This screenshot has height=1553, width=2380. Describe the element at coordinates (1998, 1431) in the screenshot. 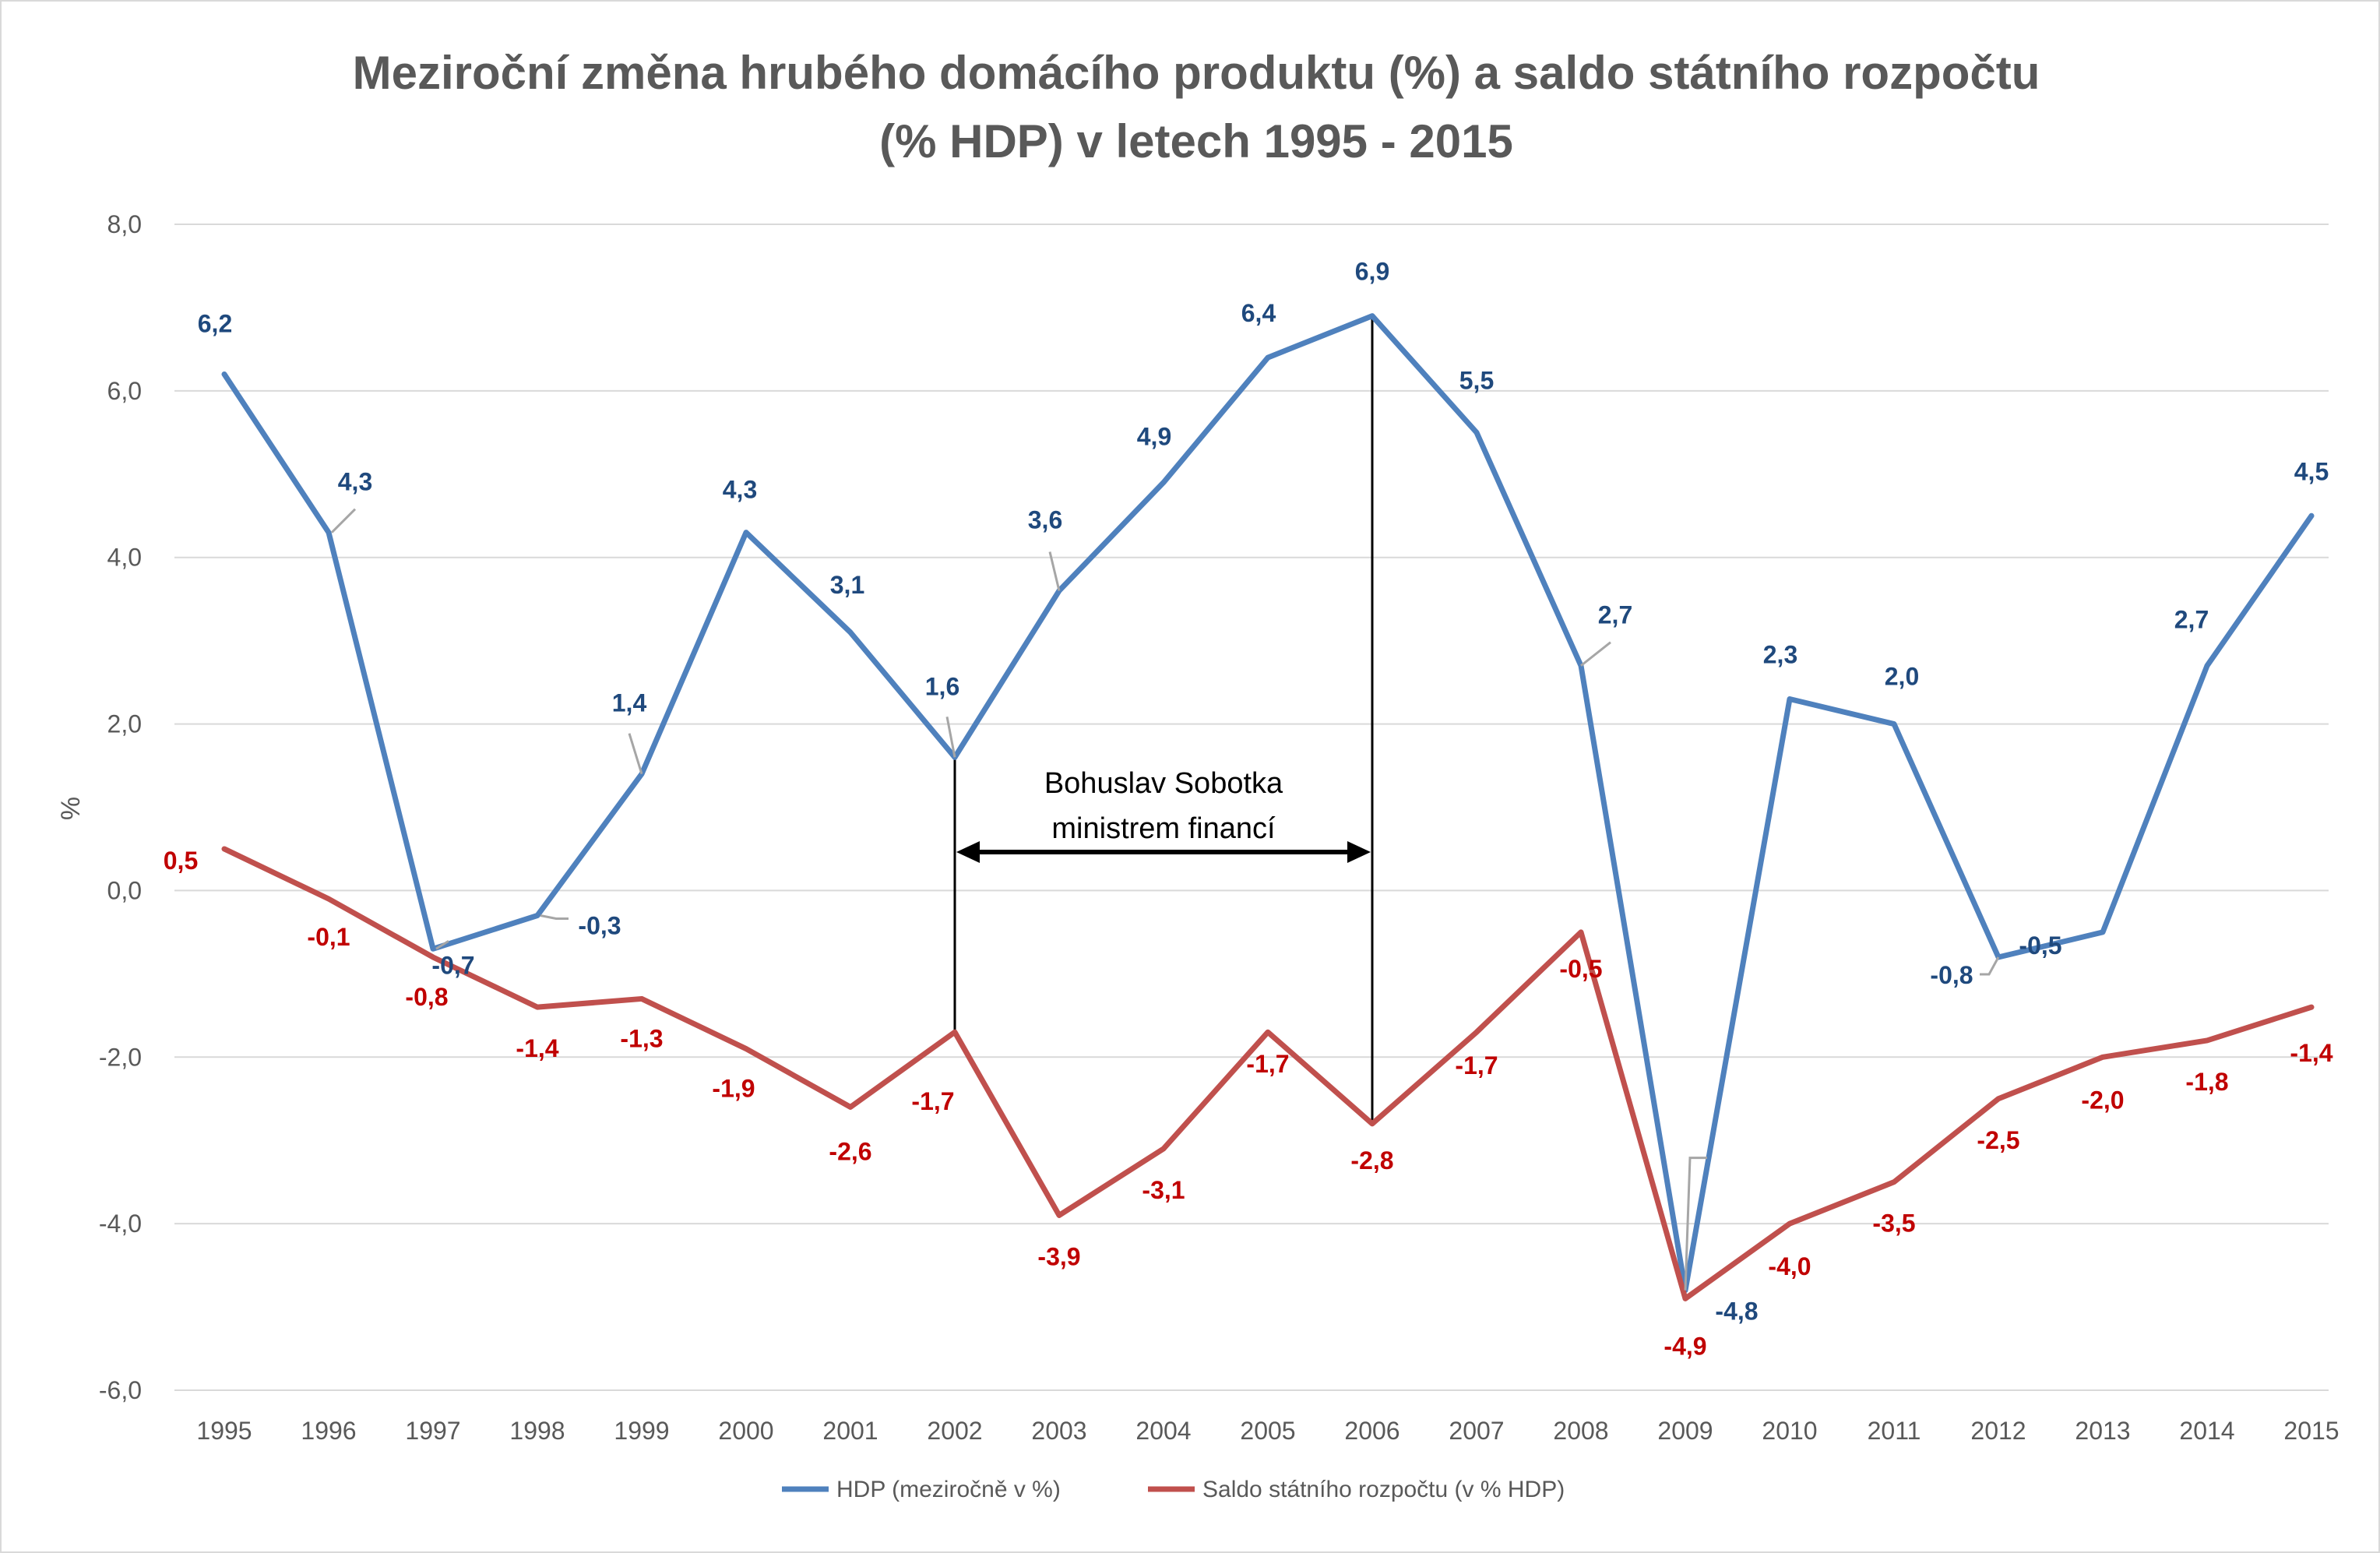

I see `x-tick-label: 2012` at that location.